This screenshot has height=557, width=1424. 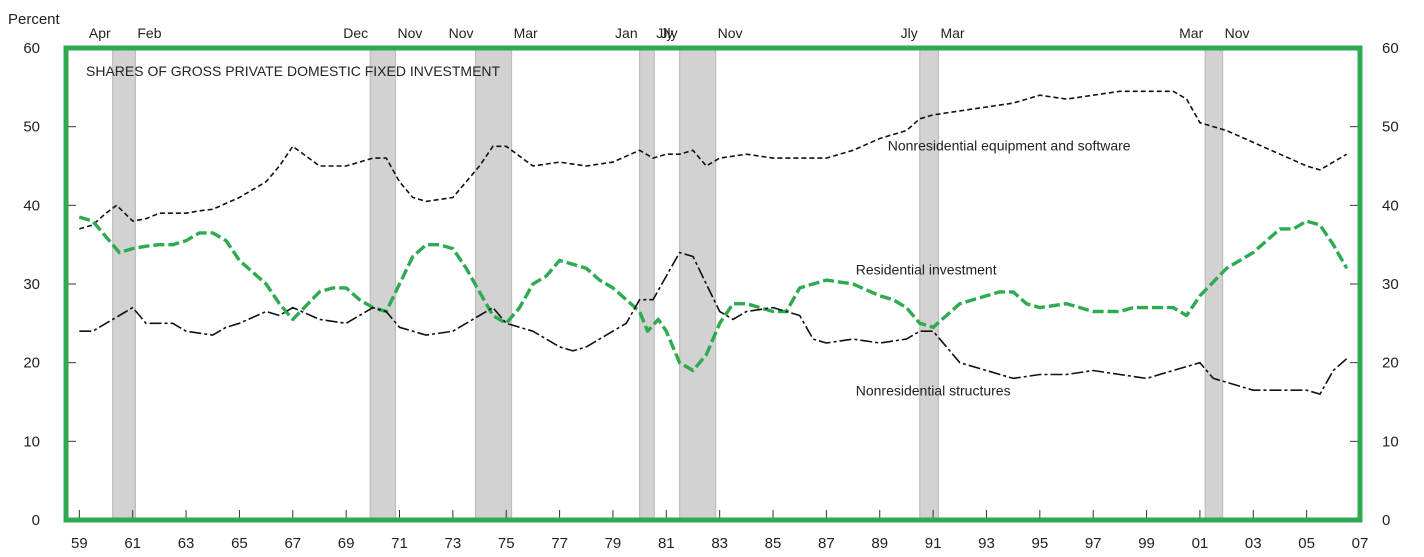 I want to click on x-tick-label: 61, so click(x=132, y=543).